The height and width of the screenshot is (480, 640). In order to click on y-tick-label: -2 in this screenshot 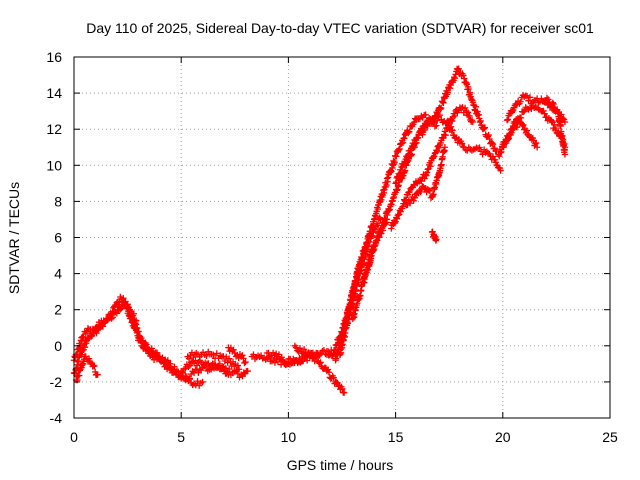, I will do `click(56, 382)`.